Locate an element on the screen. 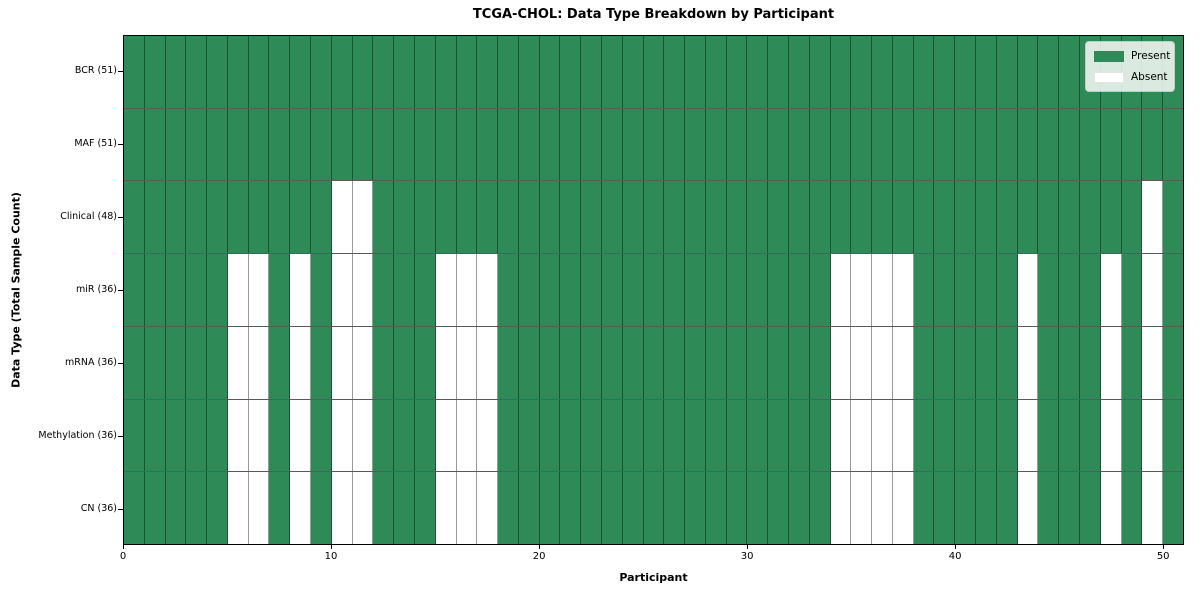 This screenshot has width=1200, height=600. x-tick-label: 0 is located at coordinates (123, 556).